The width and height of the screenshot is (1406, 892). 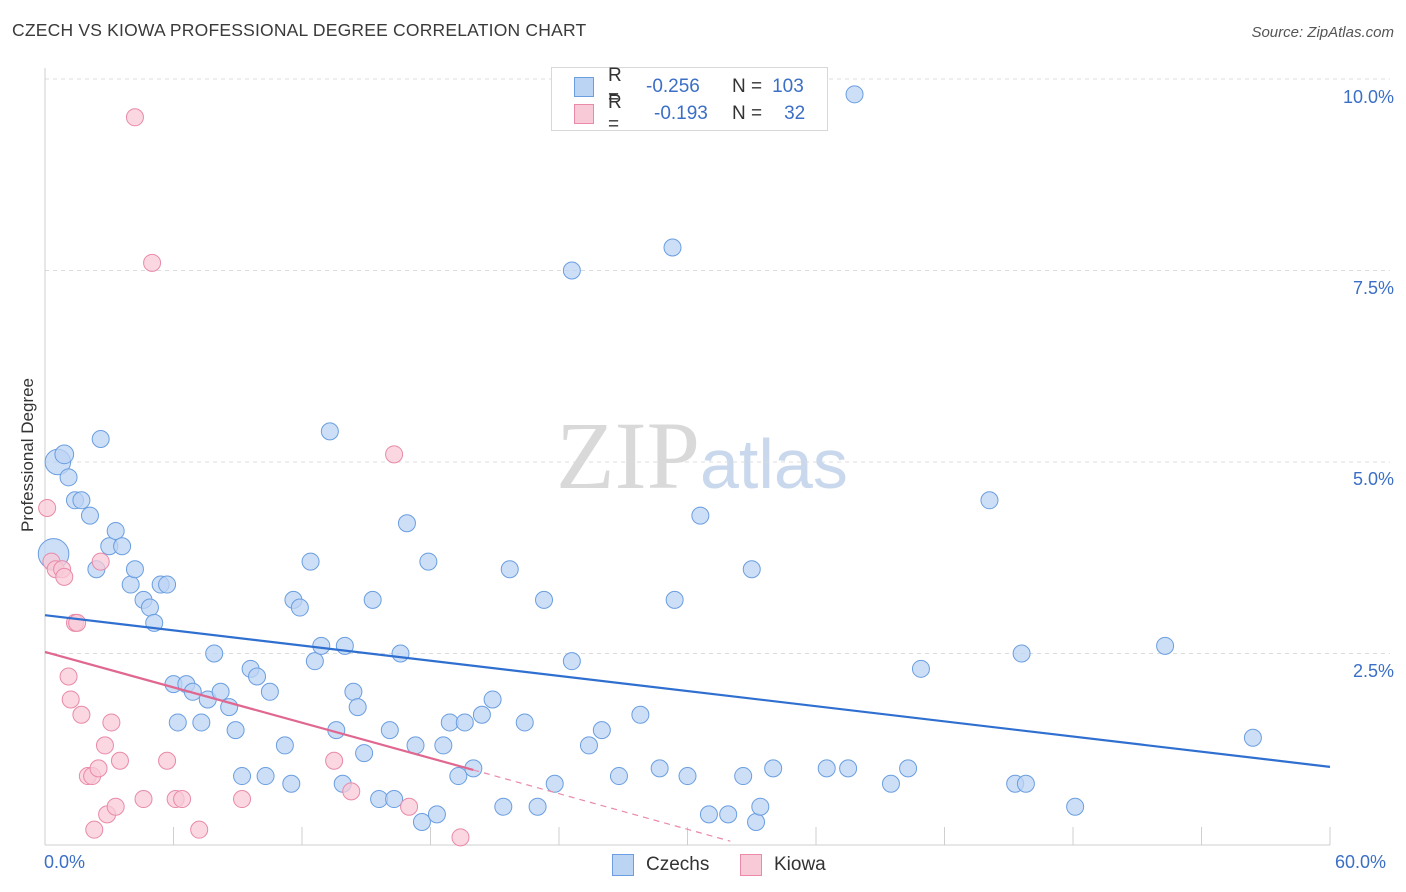 I want to click on legend-row-czechs: R = -0.256 N = 103, so click(x=689, y=86).